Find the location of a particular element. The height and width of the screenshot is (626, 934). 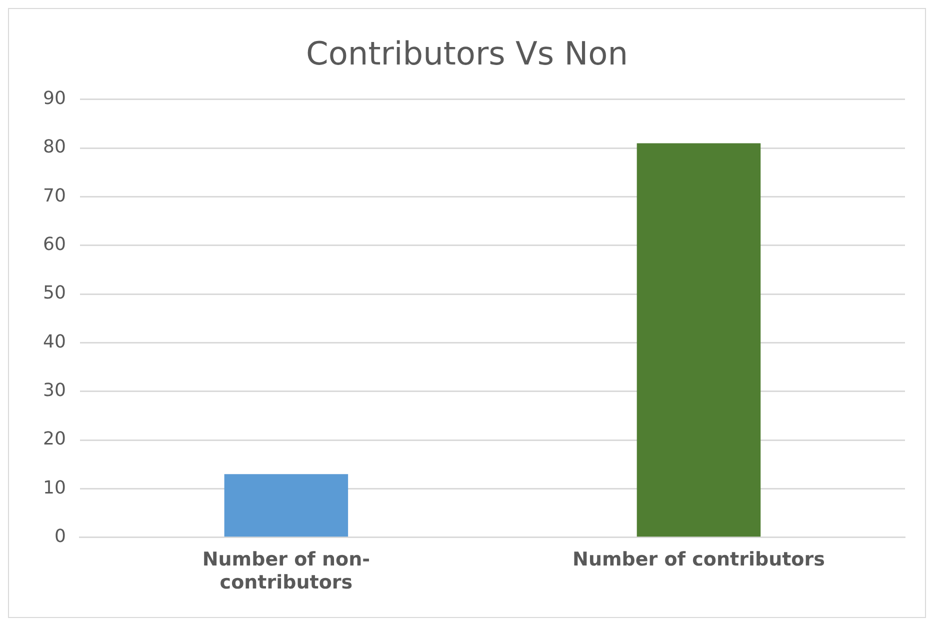

y-tick-label: 50 is located at coordinates (54, 293).